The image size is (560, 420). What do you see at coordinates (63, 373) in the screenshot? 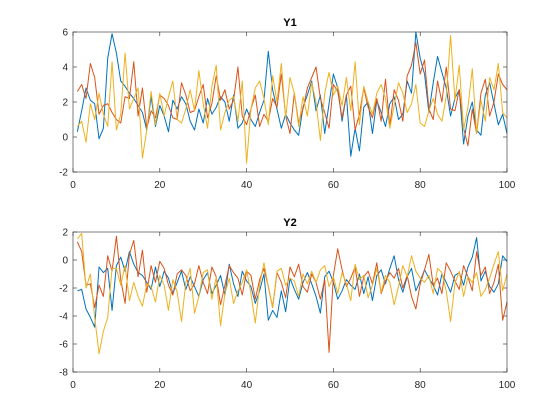
I see `plot-2-y-tick-label: -8` at bounding box center [63, 373].